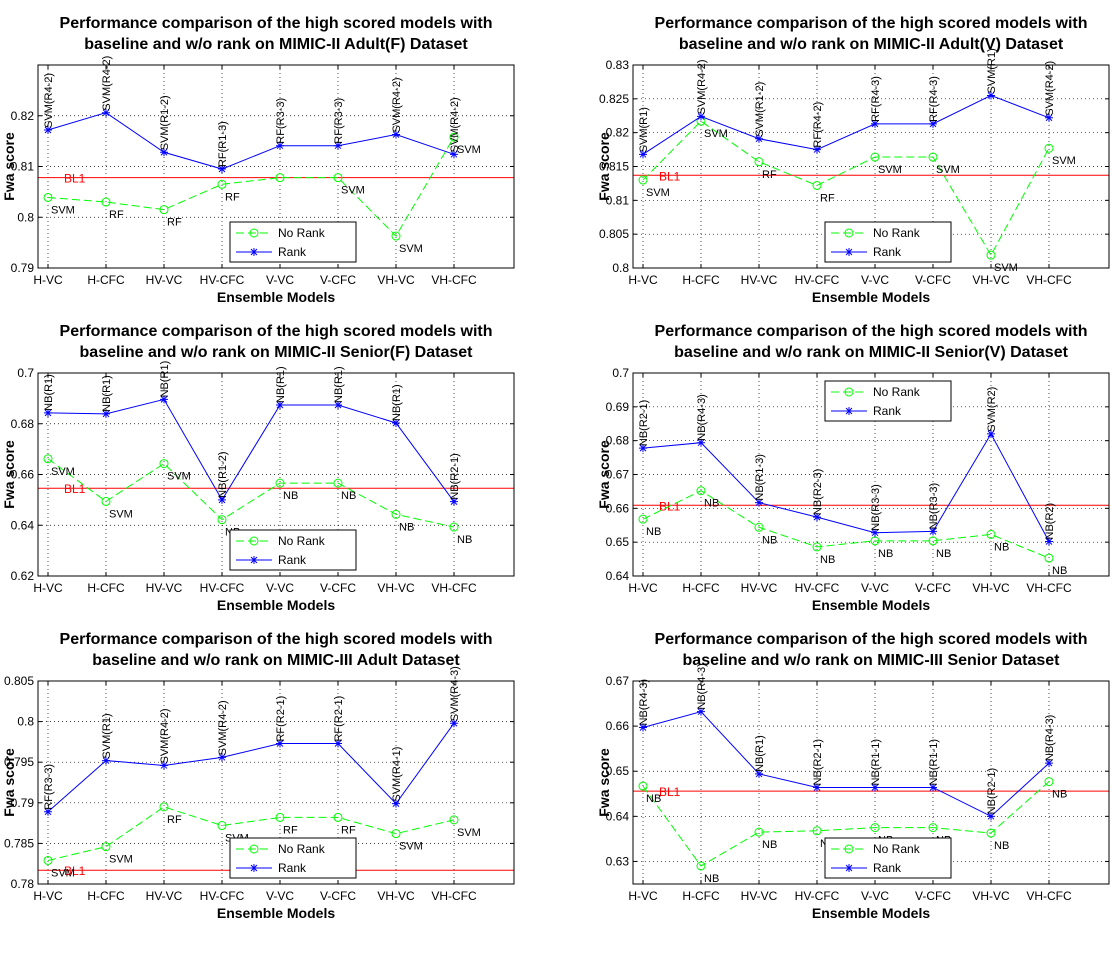  What do you see at coordinates (876, 762) in the screenshot?
I see `data-label-rank: NB(R1-1)` at bounding box center [876, 762].